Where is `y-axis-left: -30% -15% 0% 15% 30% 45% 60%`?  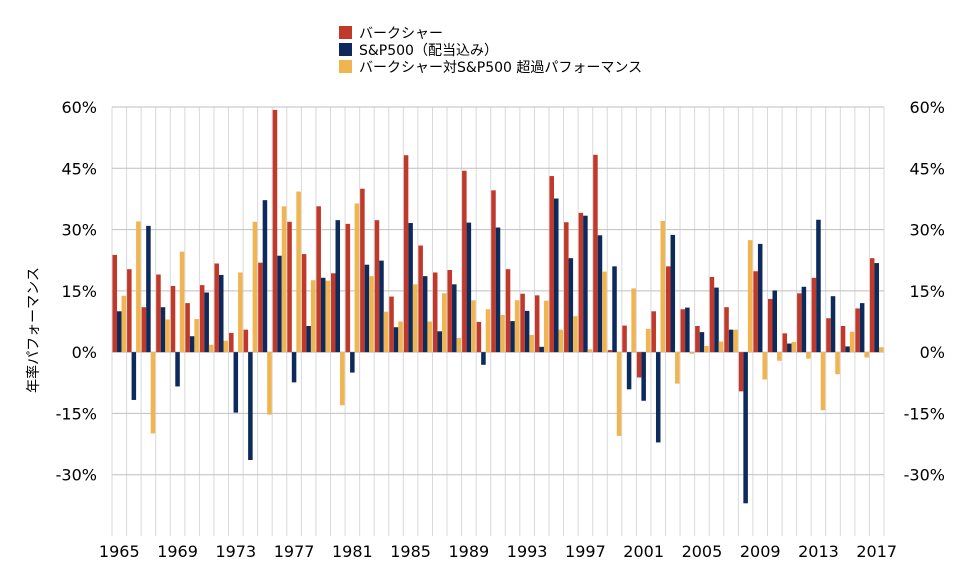 y-axis-left: -30% -15% 0% 15% 30% 45% 60% is located at coordinates (76, 291).